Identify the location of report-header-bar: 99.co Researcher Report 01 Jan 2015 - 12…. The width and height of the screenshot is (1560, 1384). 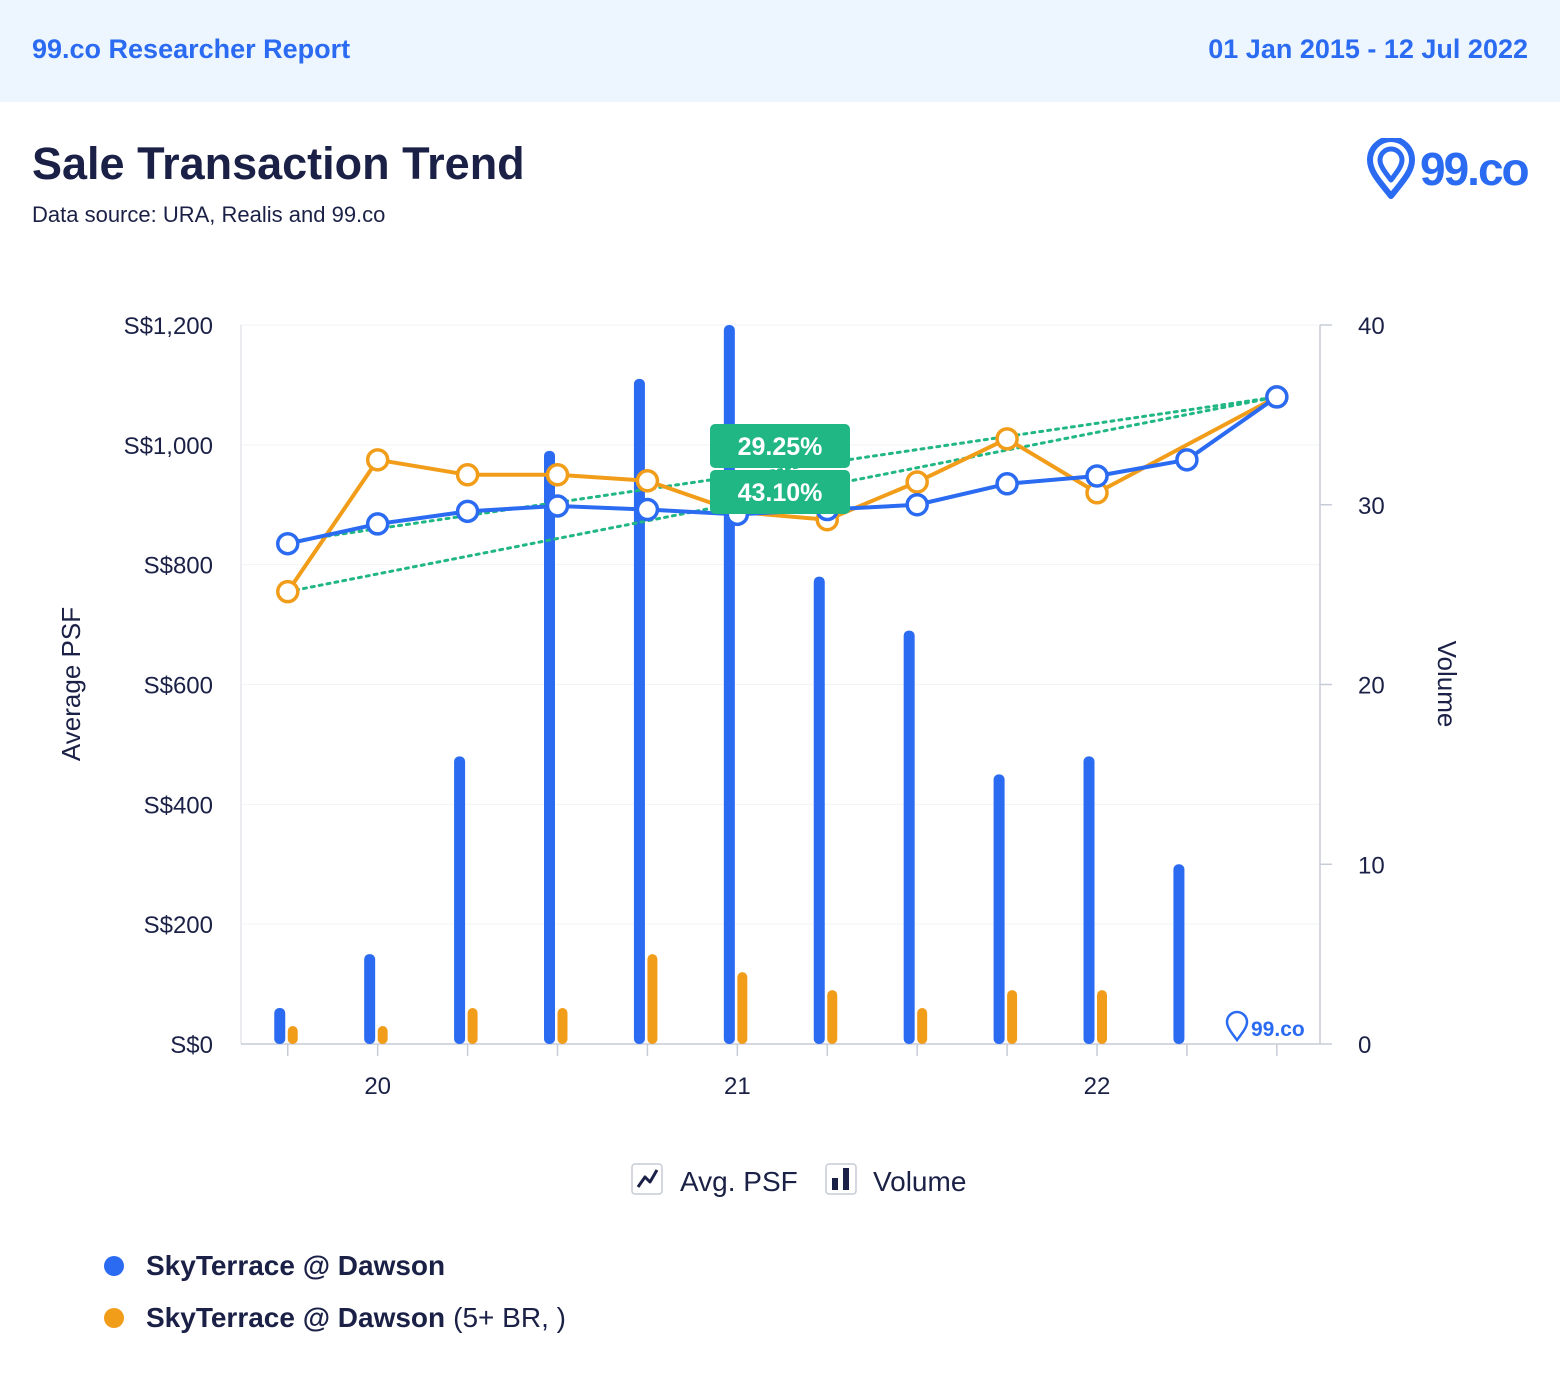
(780, 51).